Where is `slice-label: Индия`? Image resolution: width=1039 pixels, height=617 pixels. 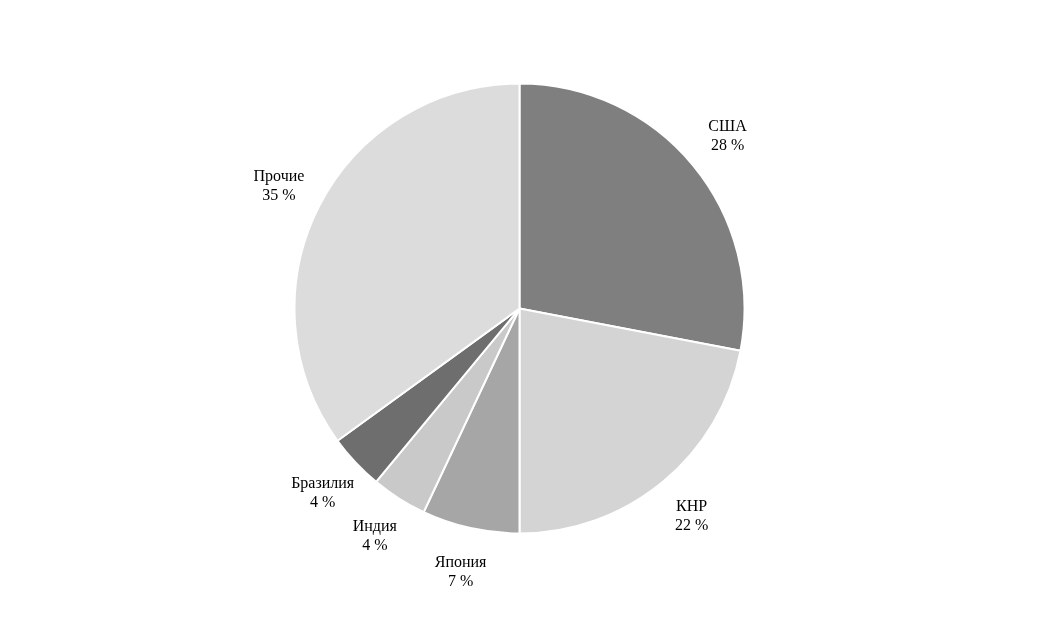 slice-label: Индия is located at coordinates (375, 526).